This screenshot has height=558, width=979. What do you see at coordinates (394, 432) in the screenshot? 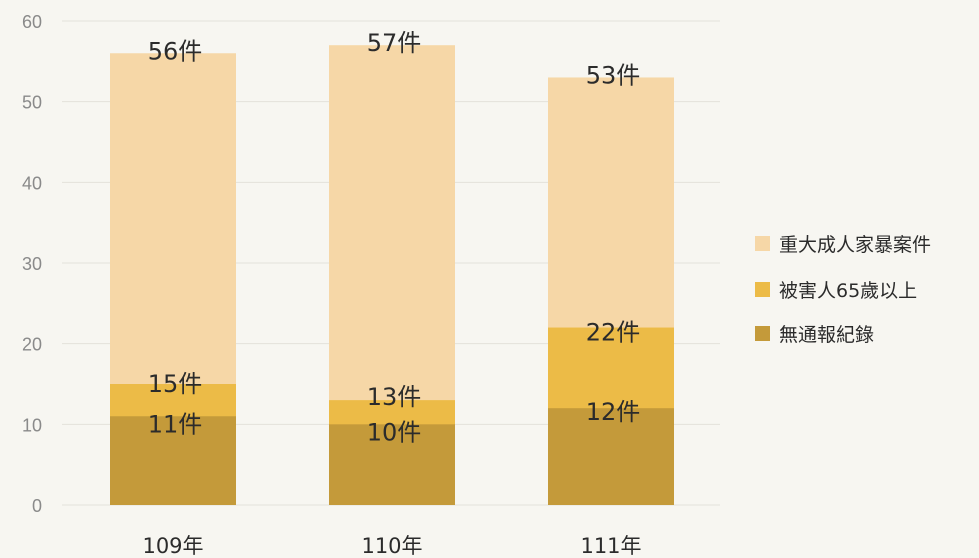
I see `data-label: 10件` at bounding box center [394, 432].